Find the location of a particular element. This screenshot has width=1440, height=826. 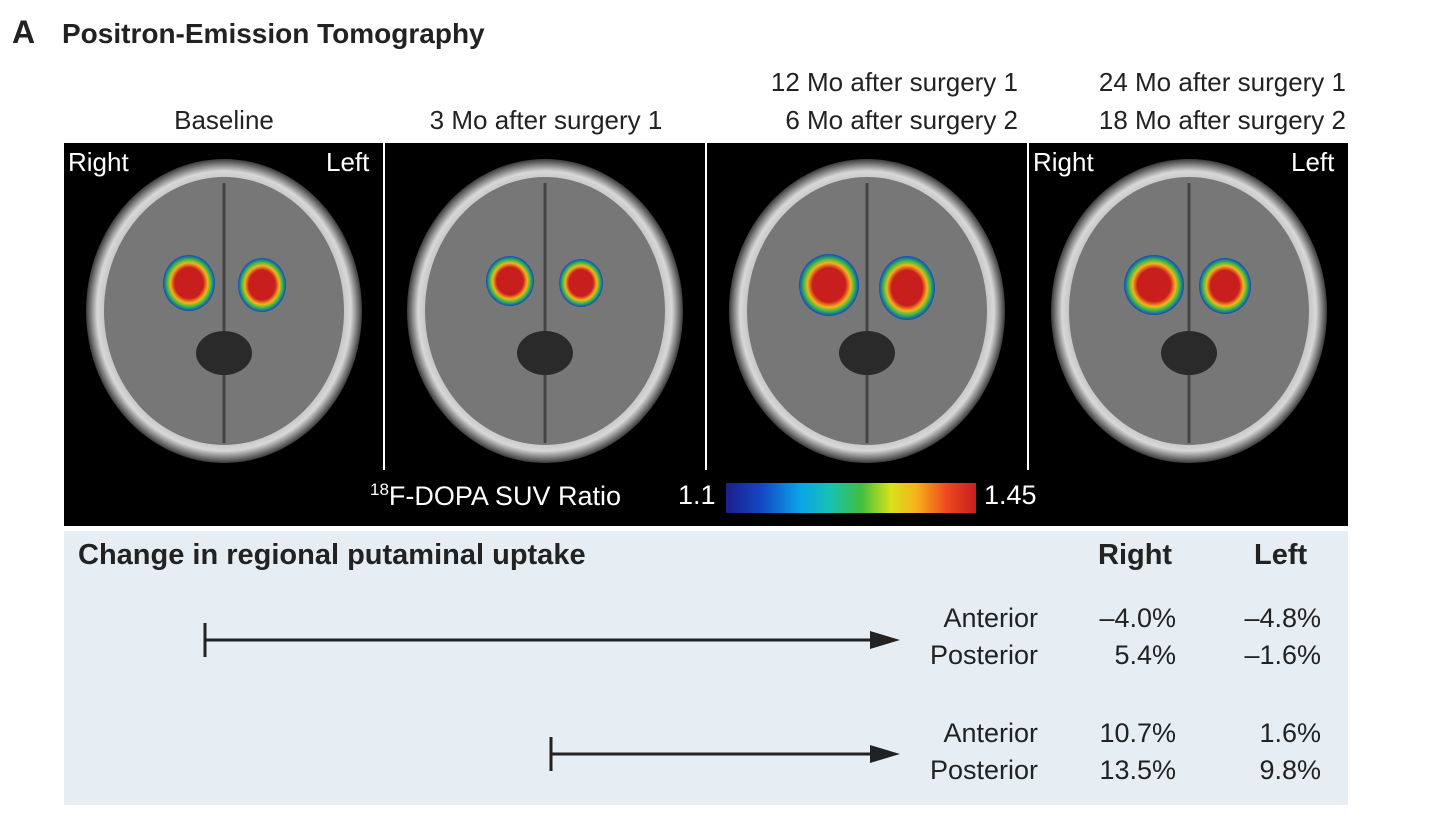

pet-scan-12mo is located at coordinates (867, 306).